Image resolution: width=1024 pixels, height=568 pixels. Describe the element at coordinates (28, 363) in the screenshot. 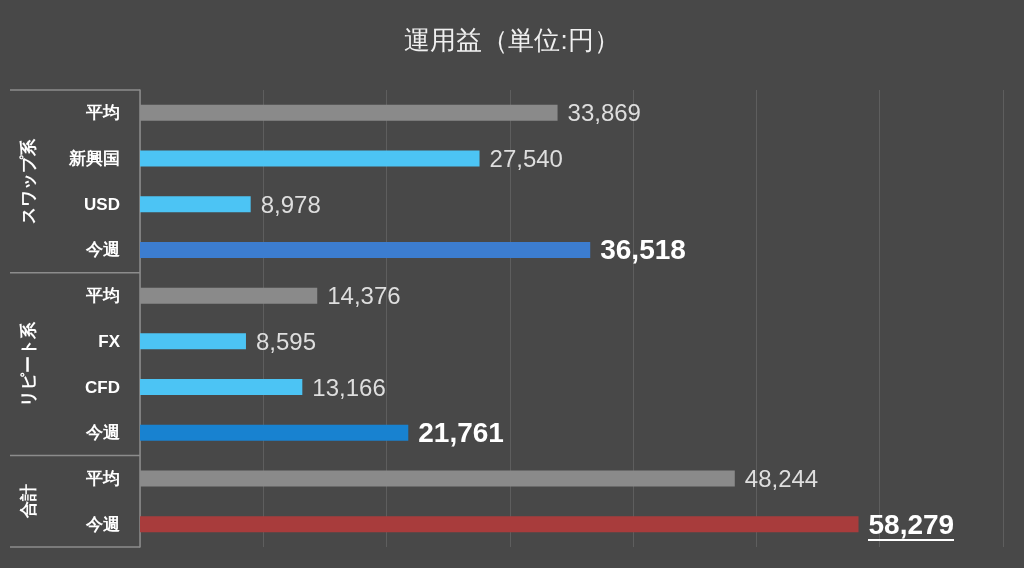

I see `text: リピート系` at that location.